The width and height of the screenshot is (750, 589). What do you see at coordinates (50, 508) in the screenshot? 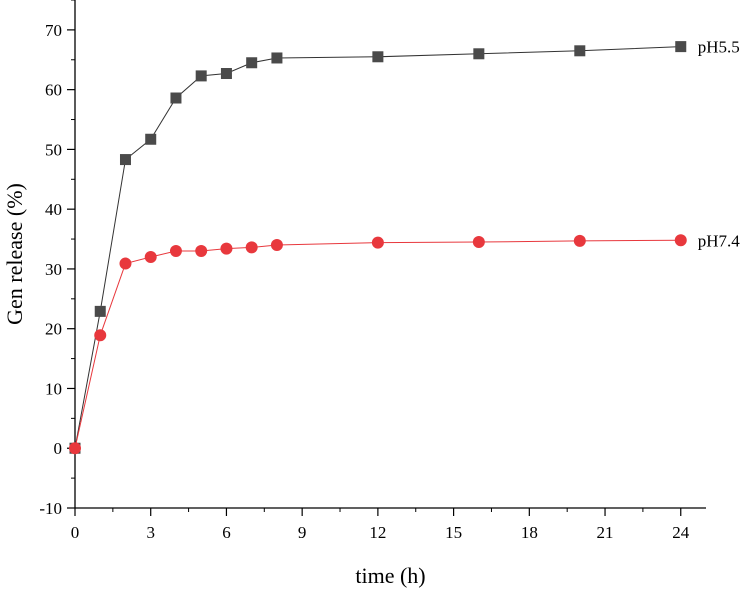
I see `y-tick-label: -10` at bounding box center [50, 508].